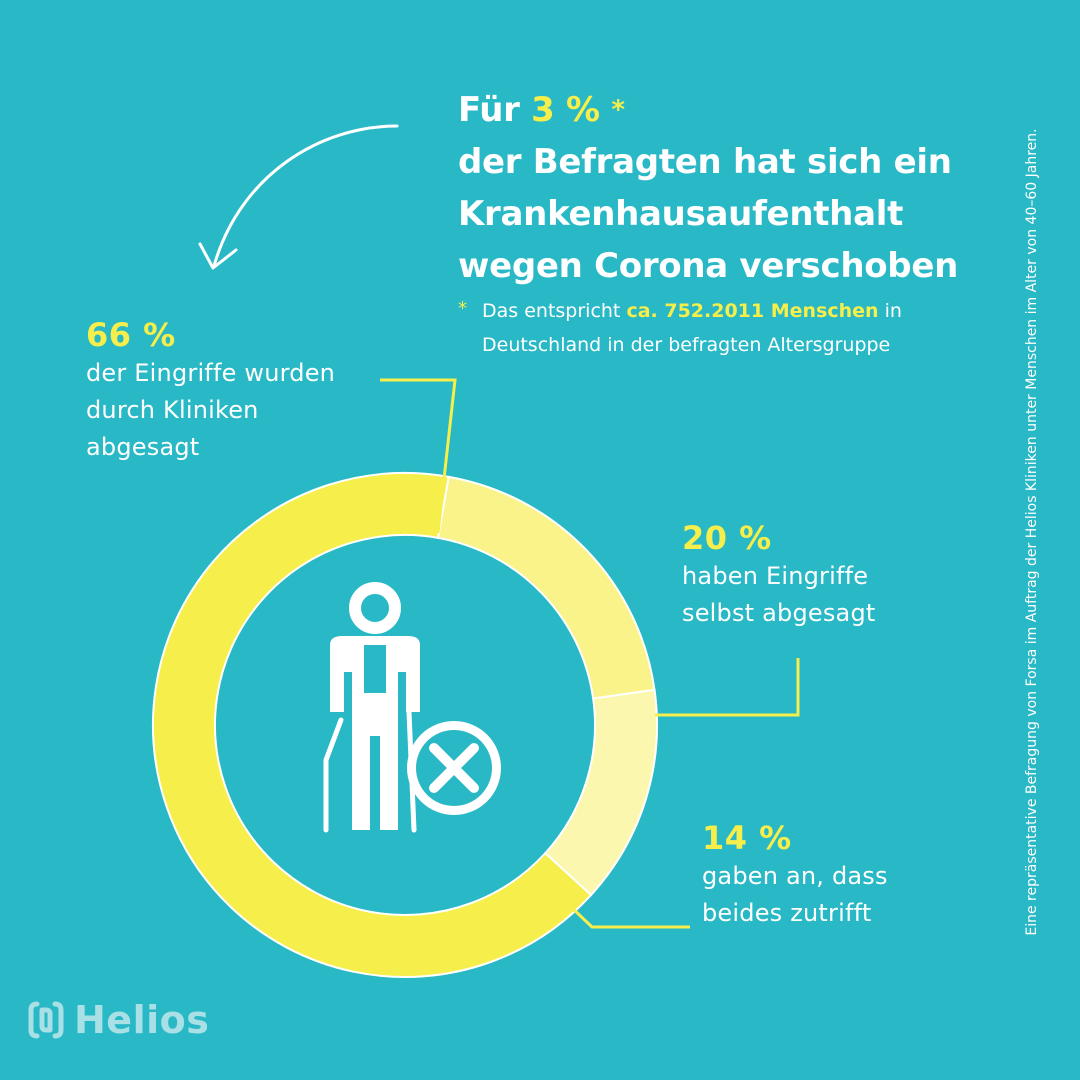  What do you see at coordinates (142, 1020) in the screenshot?
I see `logo-text: Helios` at bounding box center [142, 1020].